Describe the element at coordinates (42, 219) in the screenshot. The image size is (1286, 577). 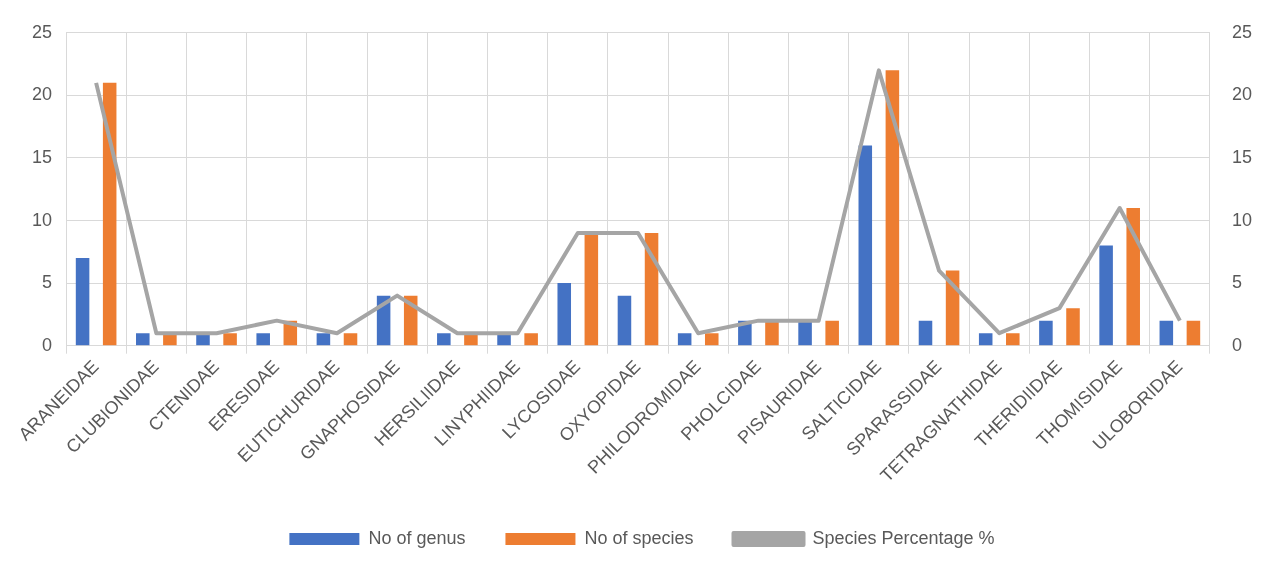
I see `y-tick-label: 10` at that location.